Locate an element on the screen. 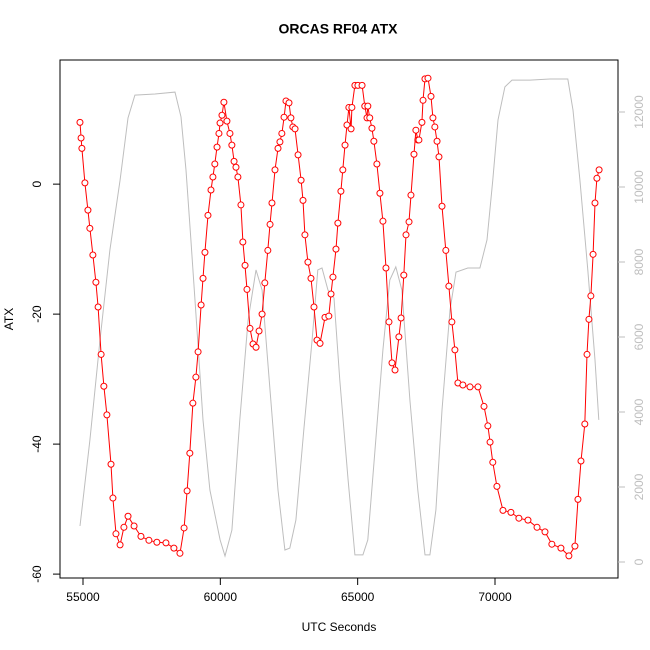 This screenshot has height=650, width=650. x-axis-label: UTC Seconds is located at coordinates (339, 627).